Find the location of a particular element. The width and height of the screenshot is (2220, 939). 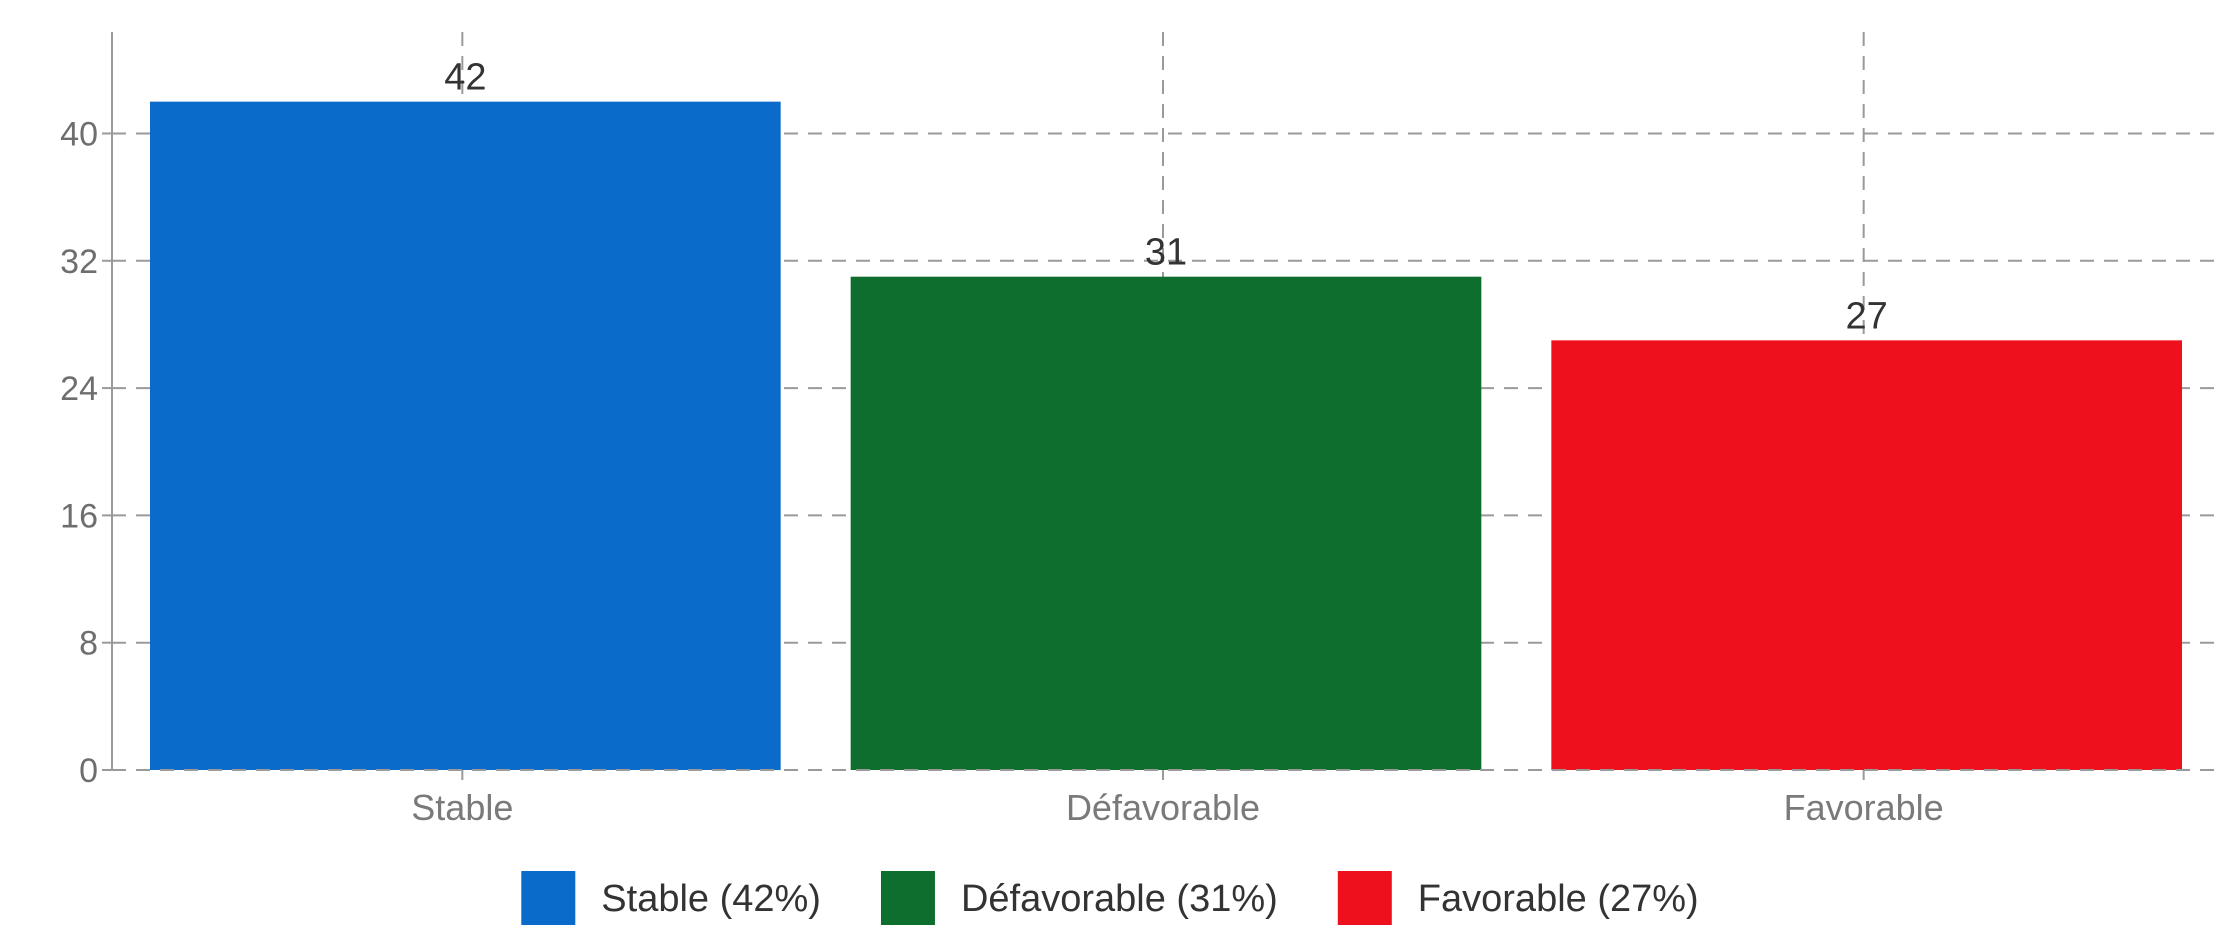

bar-favorable is located at coordinates (1866, 555).